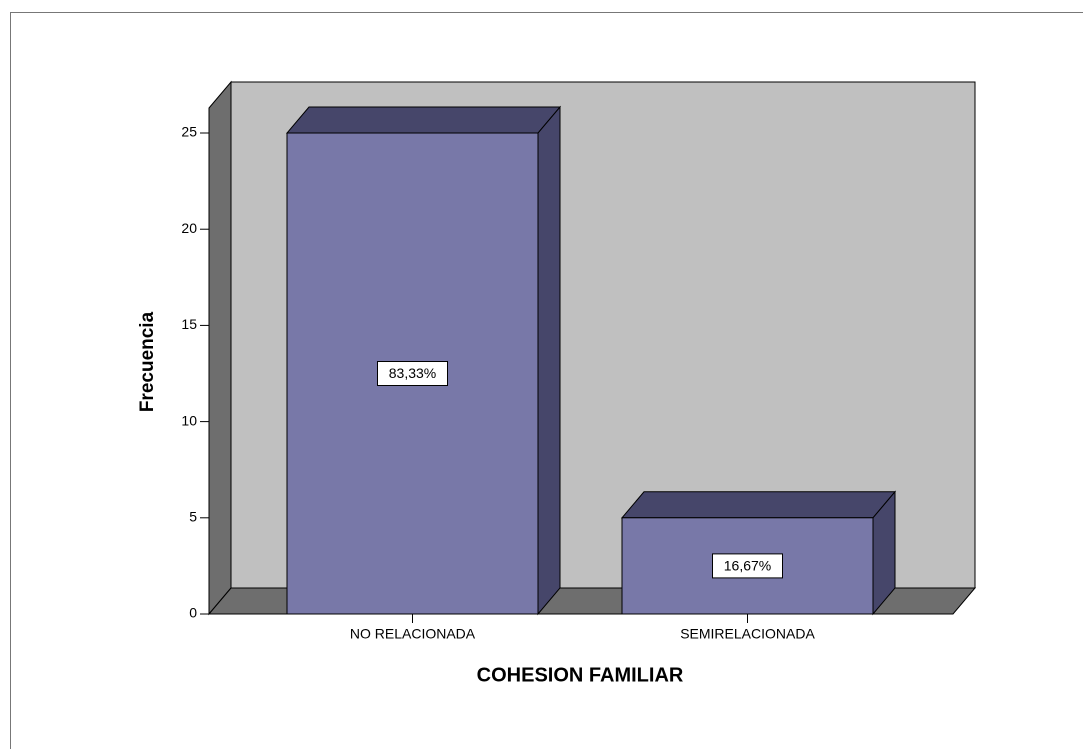  I want to click on data-label: 83,33%, so click(412, 373).